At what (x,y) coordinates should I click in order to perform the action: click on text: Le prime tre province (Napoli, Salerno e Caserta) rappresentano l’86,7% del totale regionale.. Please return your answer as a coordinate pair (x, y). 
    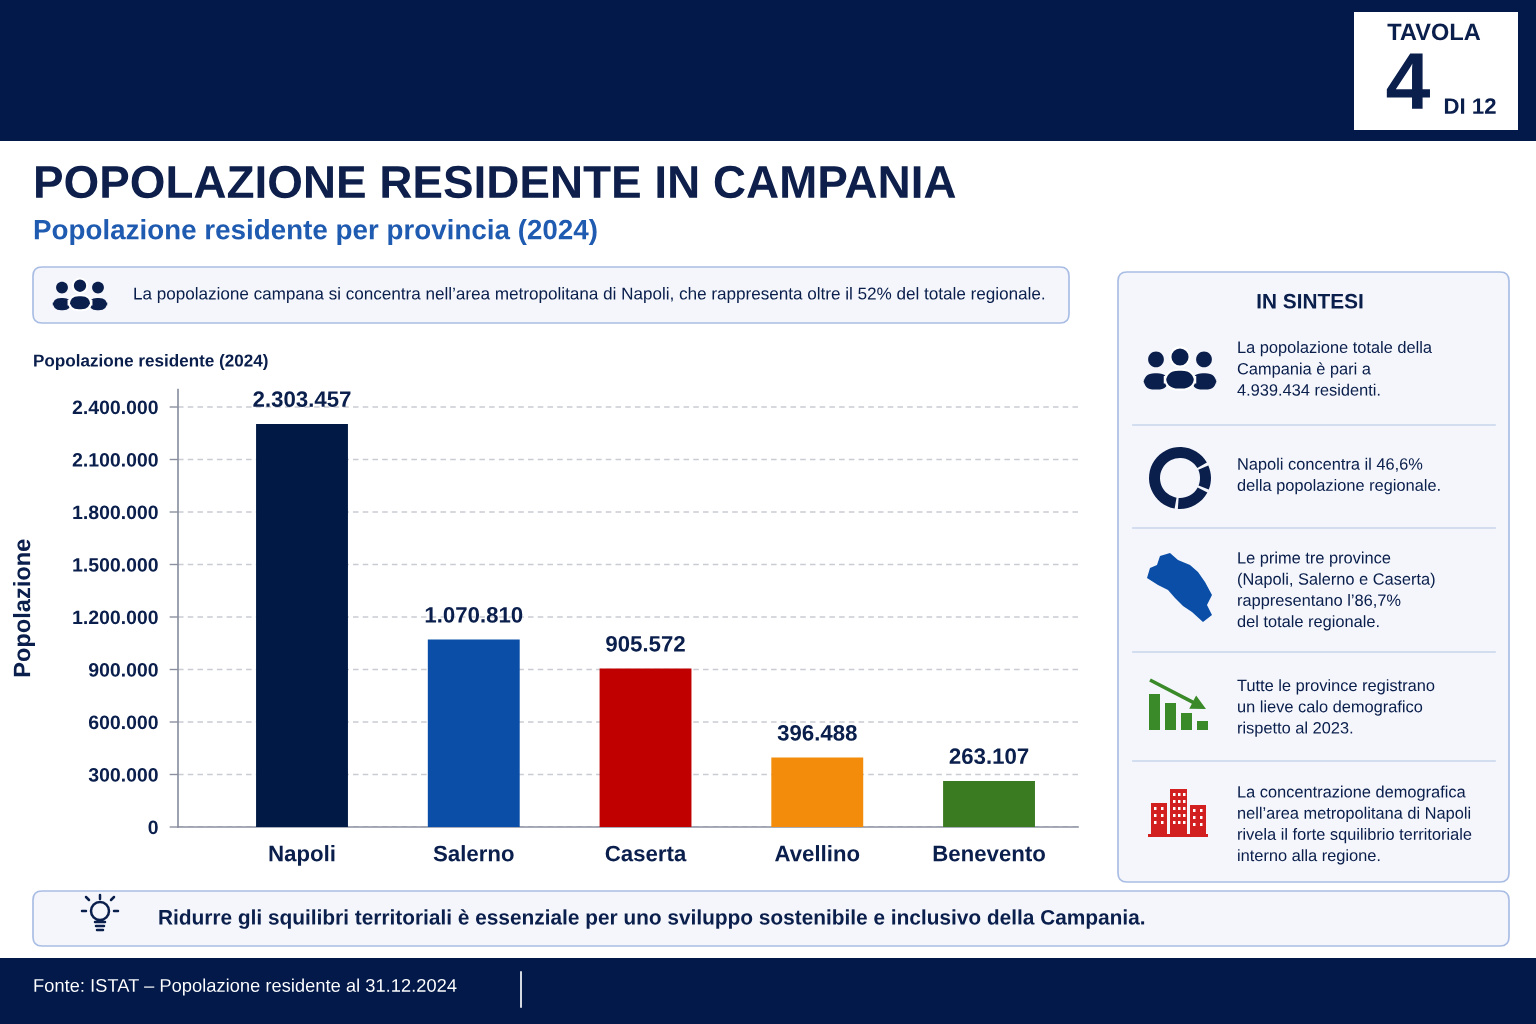
    Looking at the image, I should click on (1336, 591).